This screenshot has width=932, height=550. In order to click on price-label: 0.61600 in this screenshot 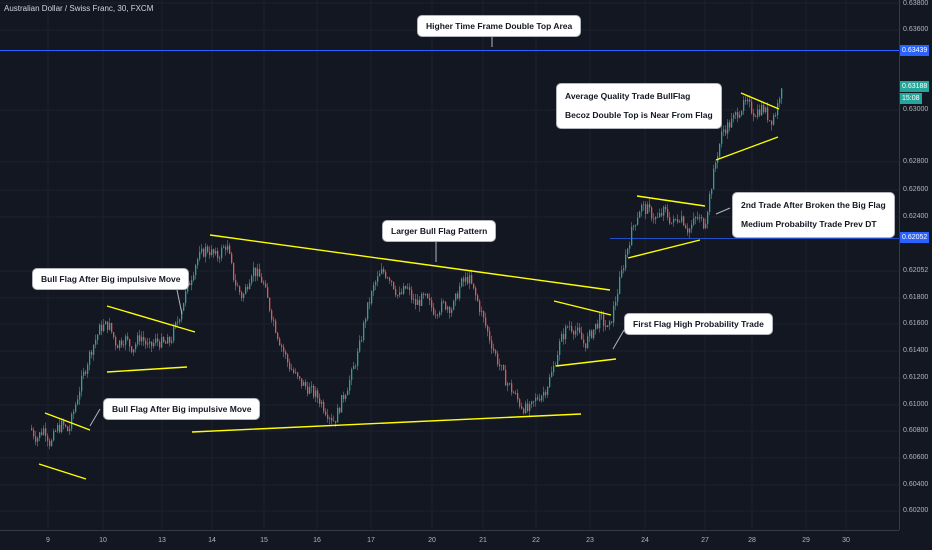, I will do `click(916, 323)`.